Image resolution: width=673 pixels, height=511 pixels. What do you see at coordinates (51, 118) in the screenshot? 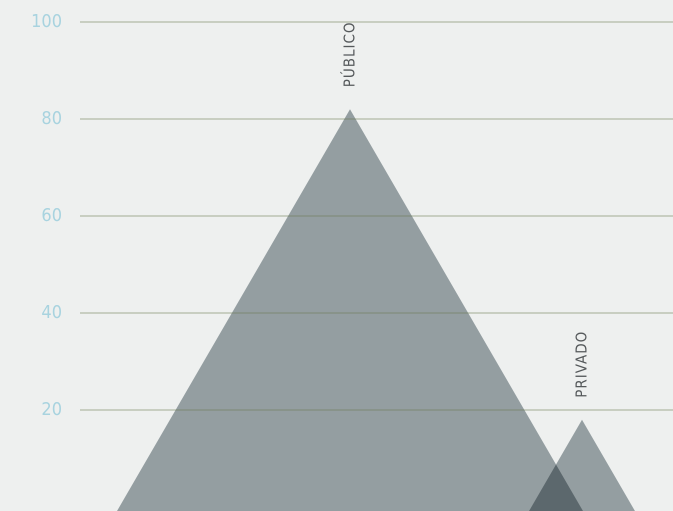
I see `y-tick-label: 80` at bounding box center [51, 118].